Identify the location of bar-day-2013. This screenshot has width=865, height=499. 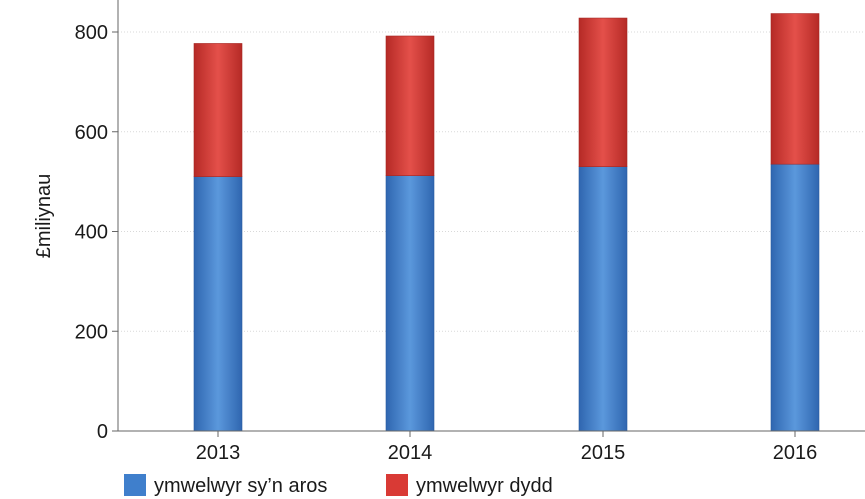
(218, 110).